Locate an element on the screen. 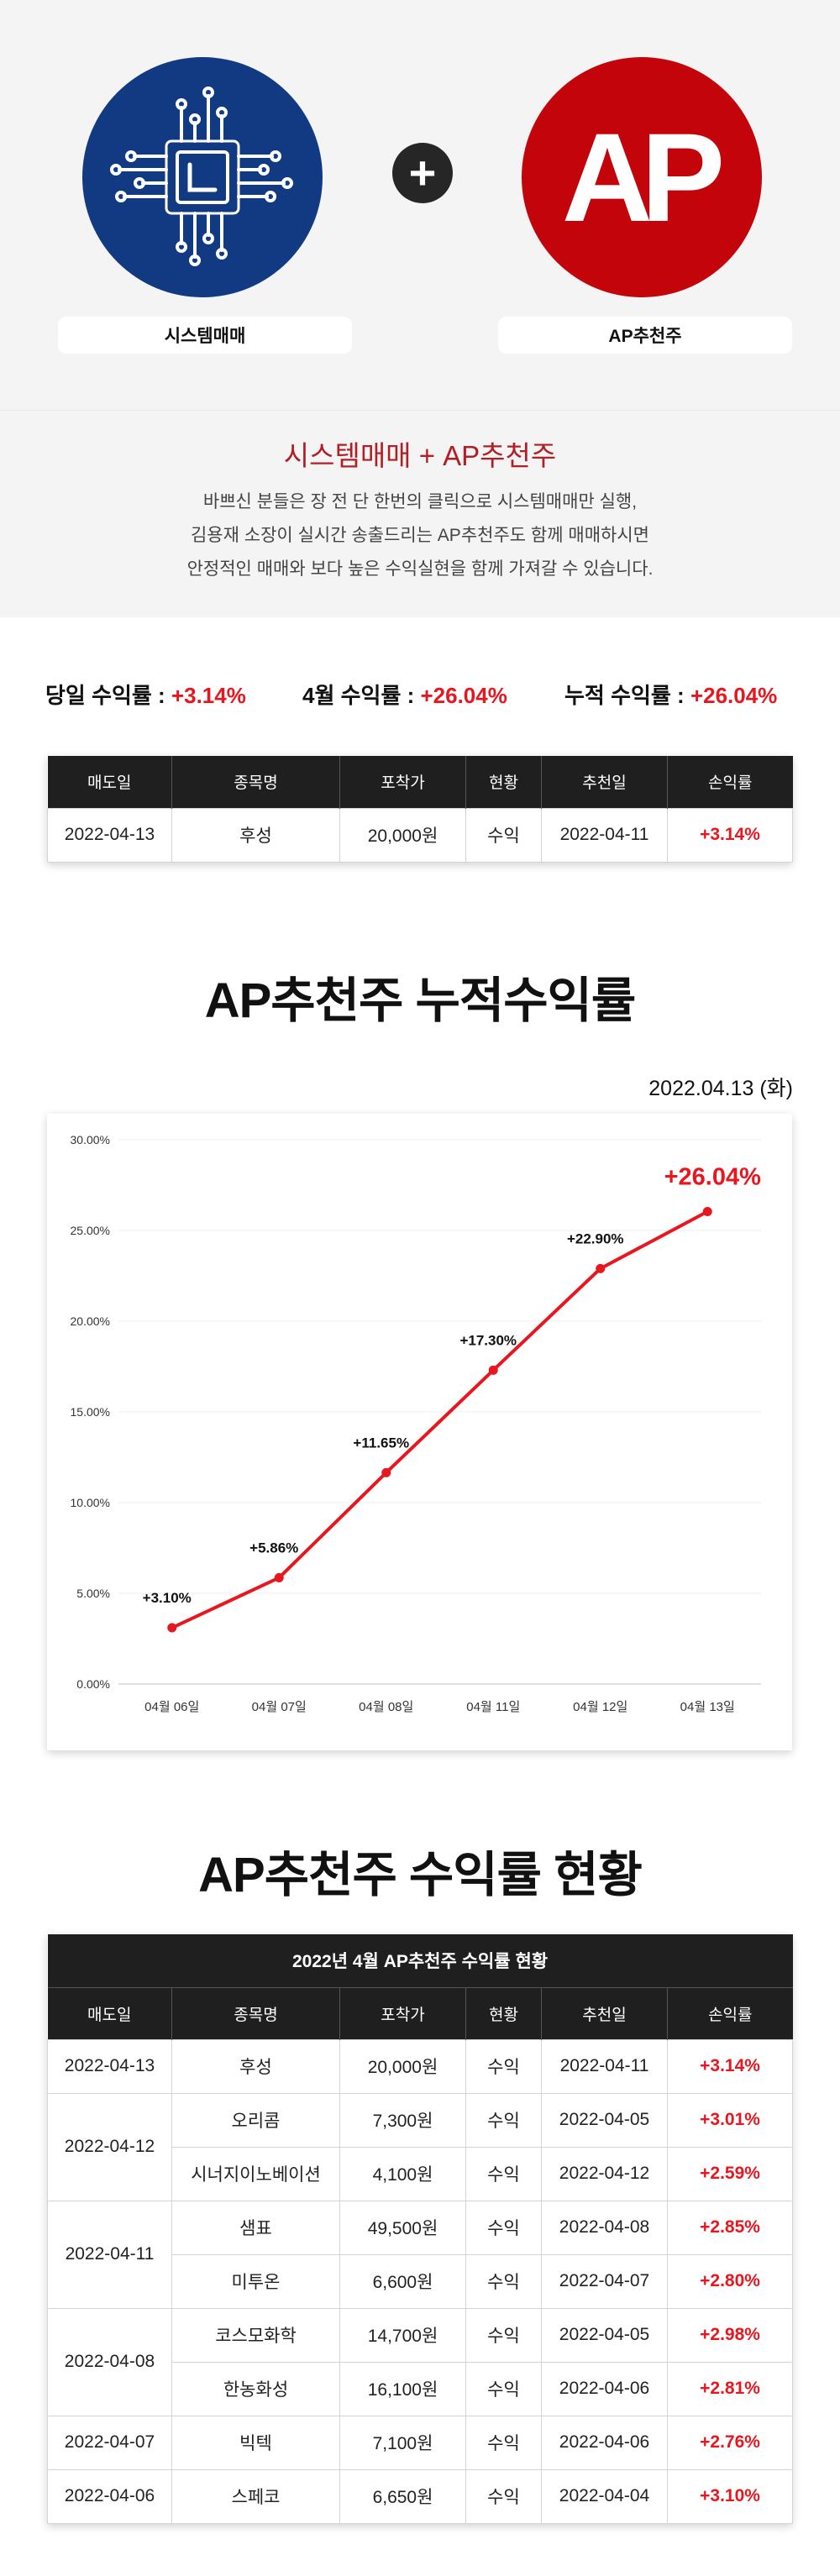 This screenshot has height=2576, width=840. plus-icon: + is located at coordinates (422, 173).